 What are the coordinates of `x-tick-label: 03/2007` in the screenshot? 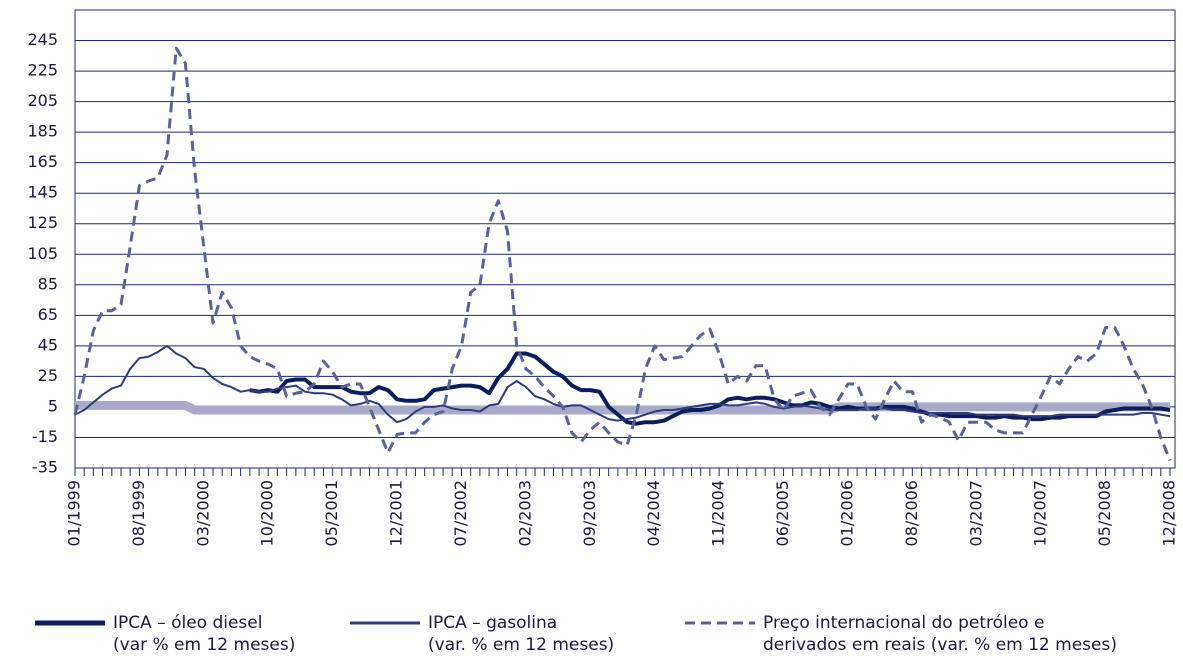 It's located at (975, 513).